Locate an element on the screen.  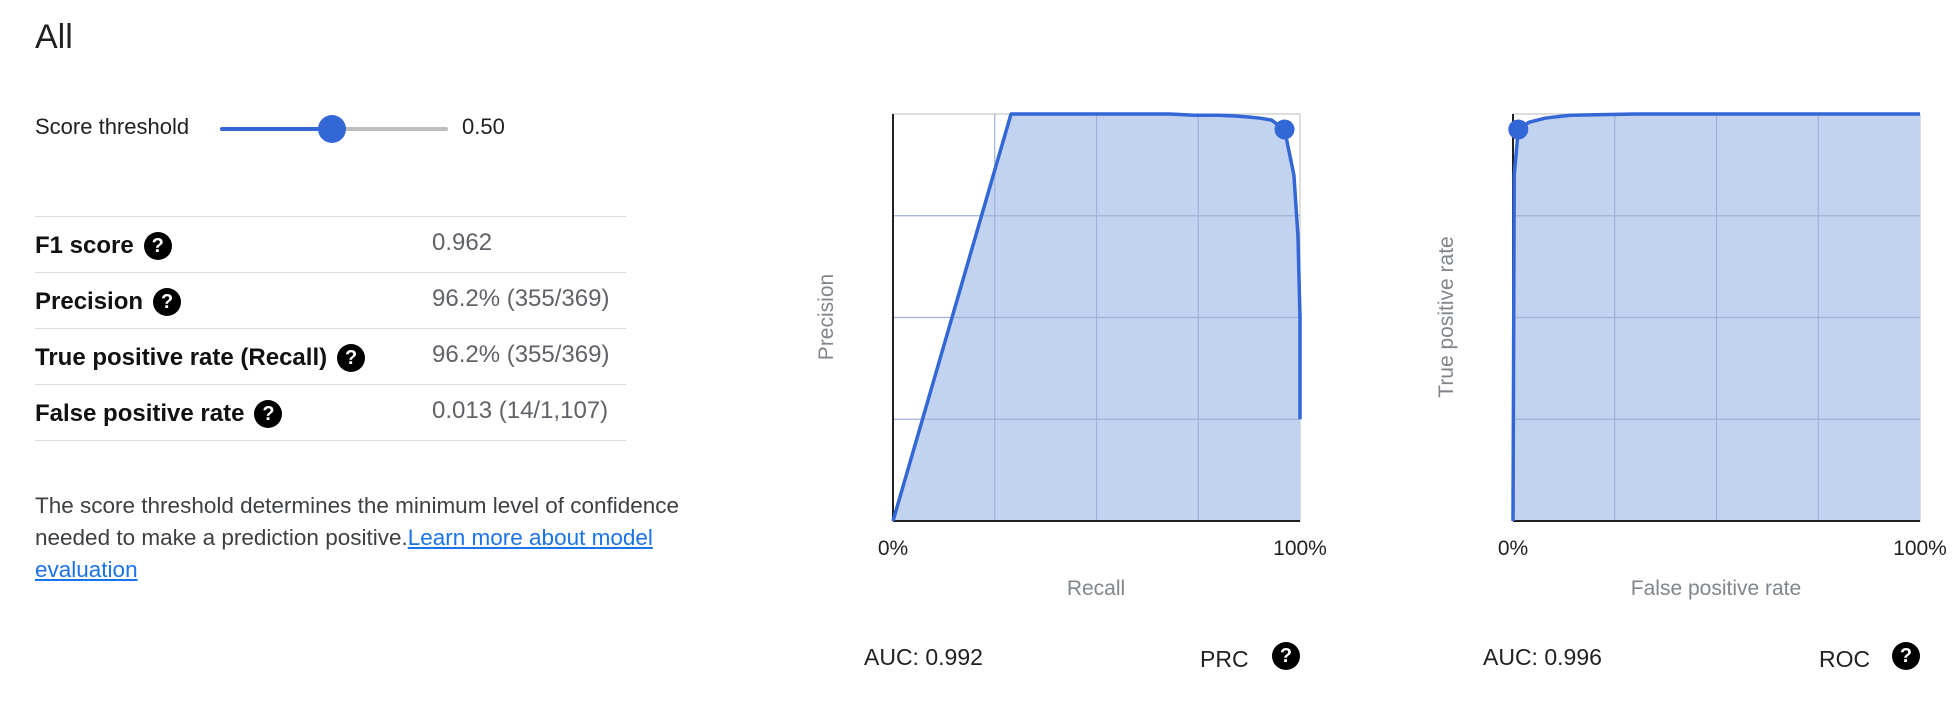
slider-thumb is located at coordinates (332, 129).